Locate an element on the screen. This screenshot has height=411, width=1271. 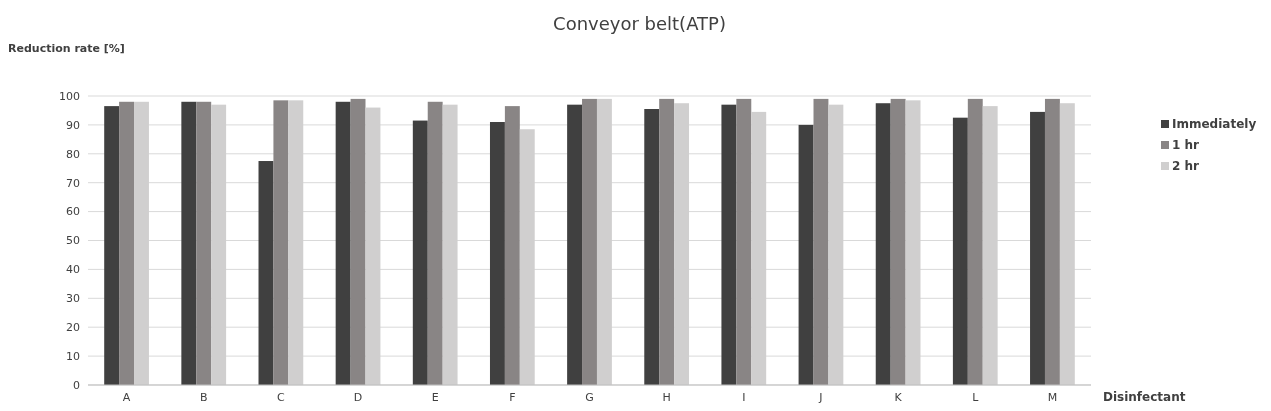
y-tick-label: 50 is located at coordinates (73, 241).